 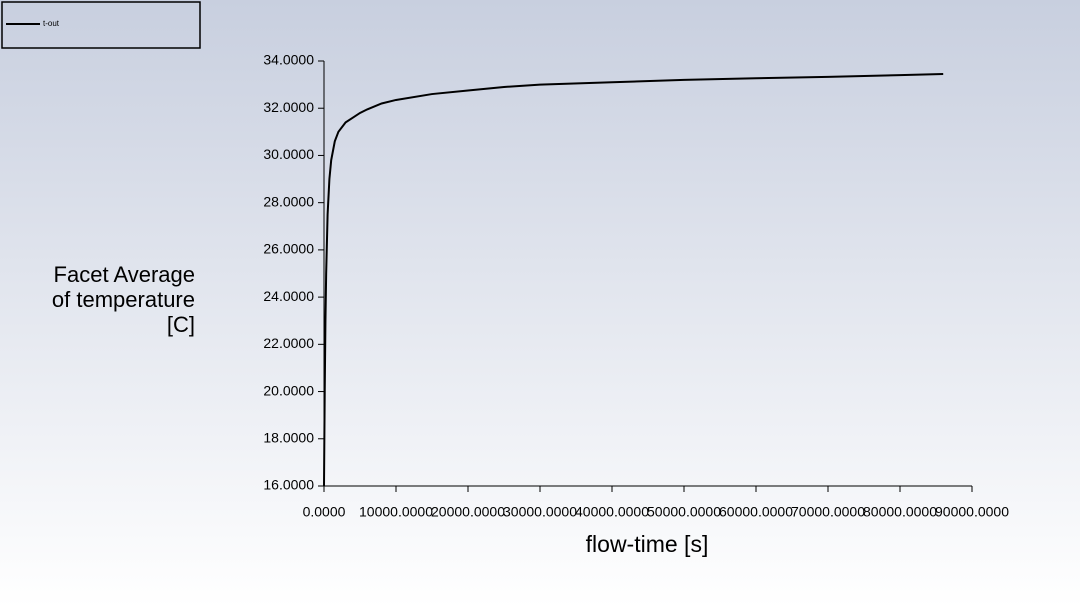 What do you see at coordinates (288, 437) in the screenshot?
I see `y-tick-label: 18.0000` at bounding box center [288, 437].